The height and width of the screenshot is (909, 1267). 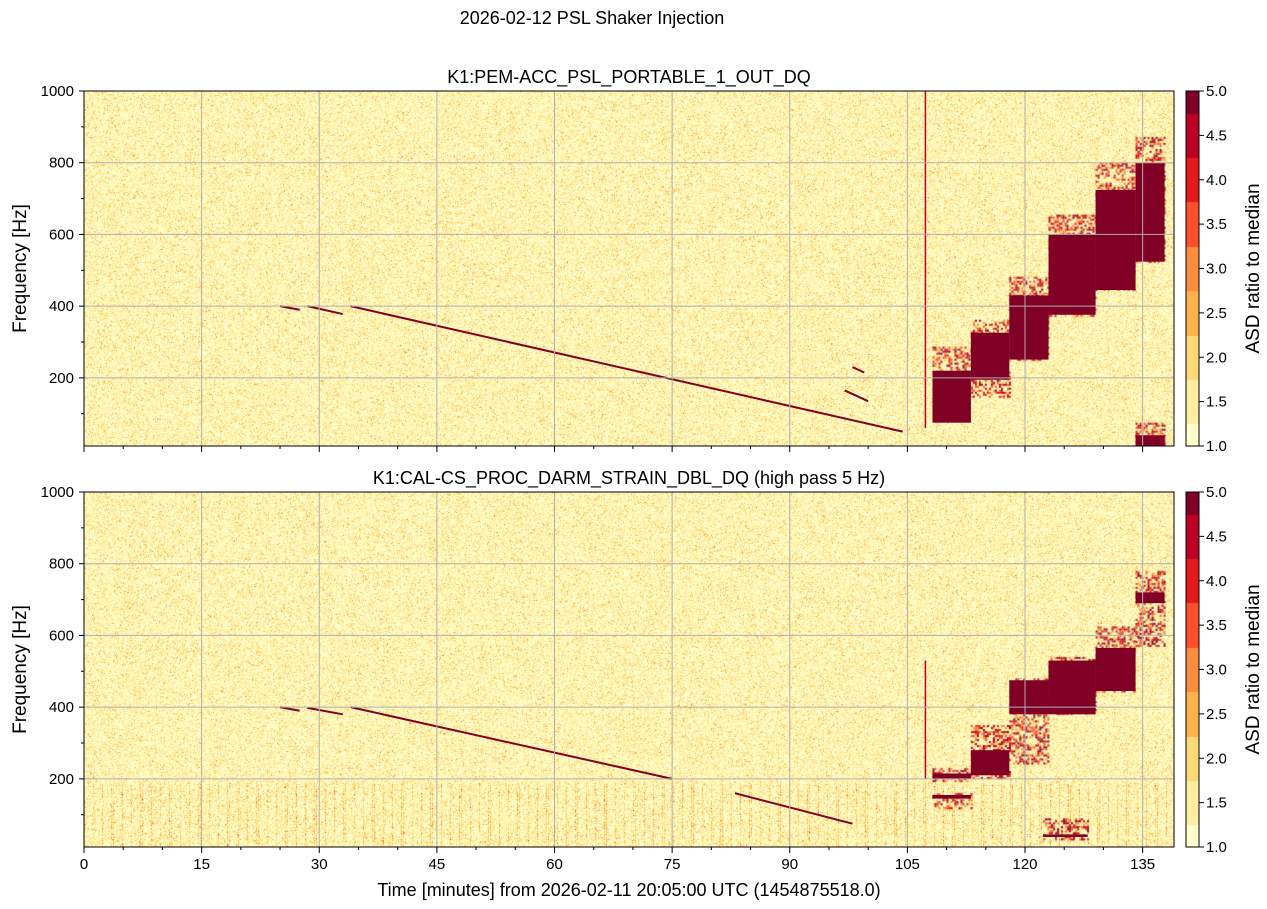 What do you see at coordinates (907, 864) in the screenshot?
I see `x-tick-label: 105` at bounding box center [907, 864].